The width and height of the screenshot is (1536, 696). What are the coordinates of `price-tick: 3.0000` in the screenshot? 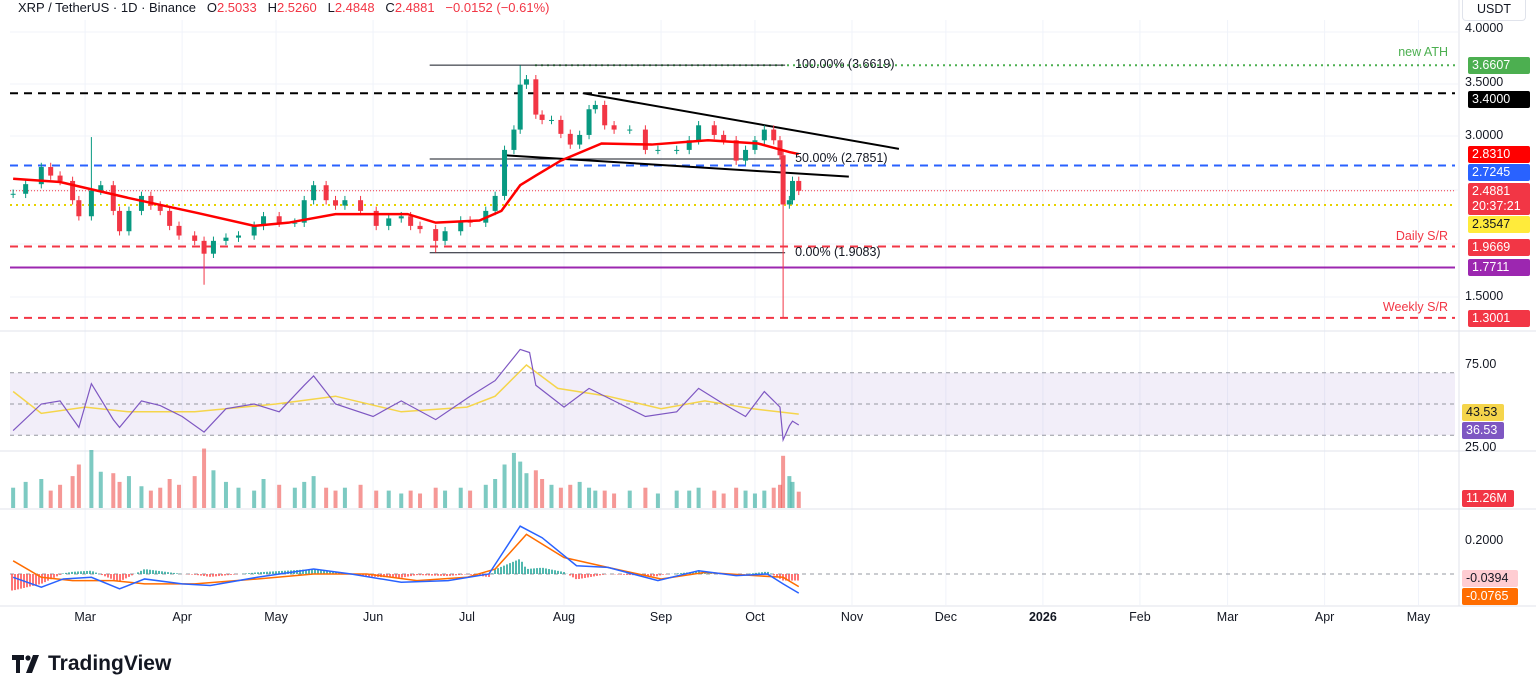 It's located at (1484, 135).